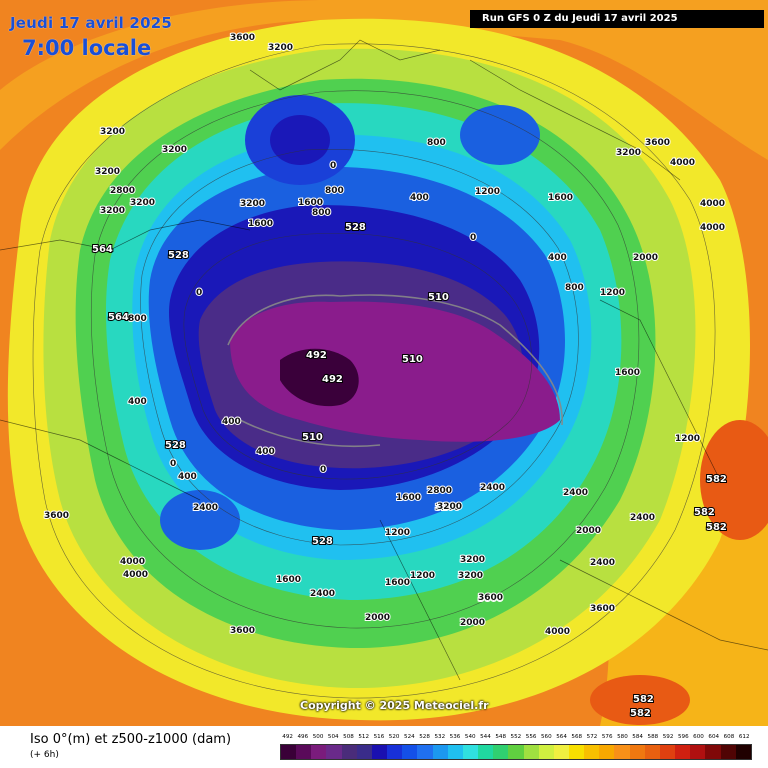 The height and width of the screenshot is (768, 768). What do you see at coordinates (394, 705) in the screenshot?
I see `copyright-text: Copyright © 2025 Meteociel.fr` at bounding box center [394, 705].